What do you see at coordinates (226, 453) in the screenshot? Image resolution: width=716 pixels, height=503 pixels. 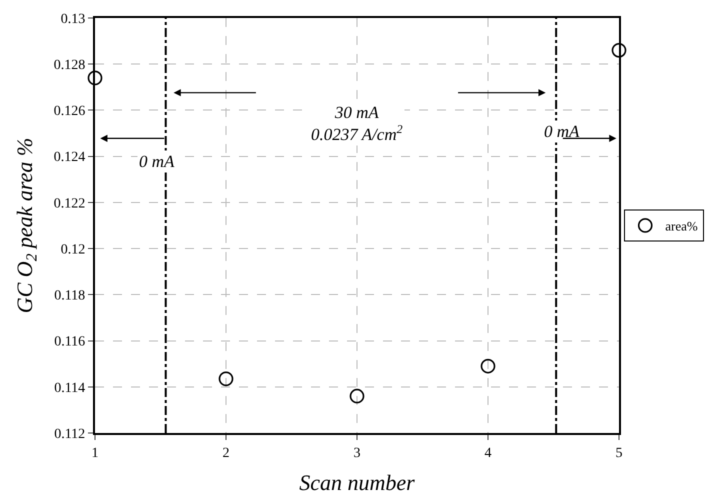 I see `x-tick-label: 2` at bounding box center [226, 453].